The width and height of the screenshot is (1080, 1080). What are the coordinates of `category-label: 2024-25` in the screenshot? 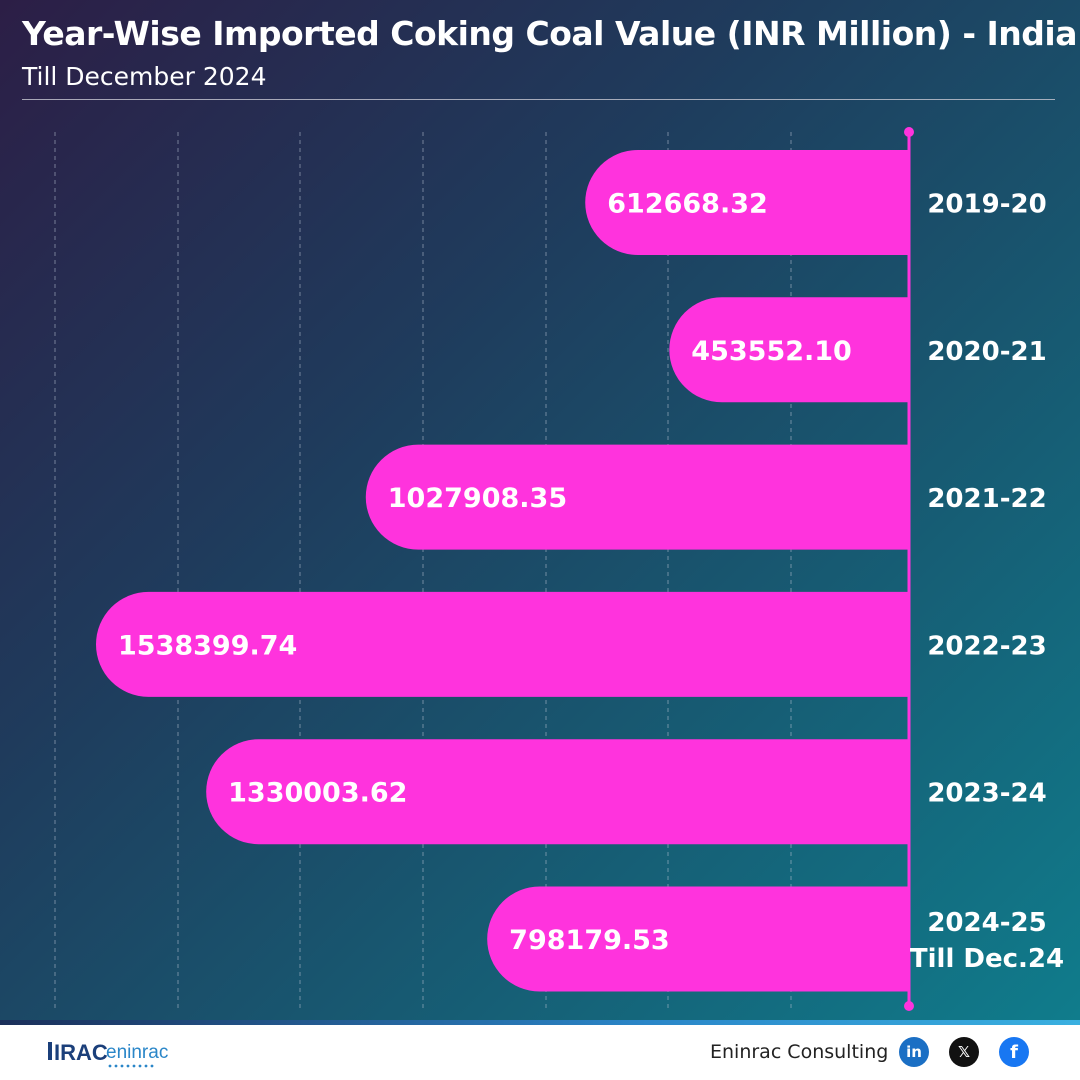 It's located at (986, 923).